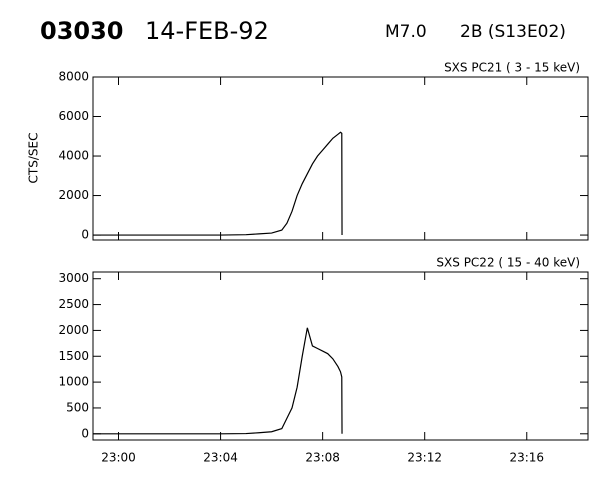 This screenshot has height=480, width=600. I want to click on y-tick-label: 6000, so click(73, 116).